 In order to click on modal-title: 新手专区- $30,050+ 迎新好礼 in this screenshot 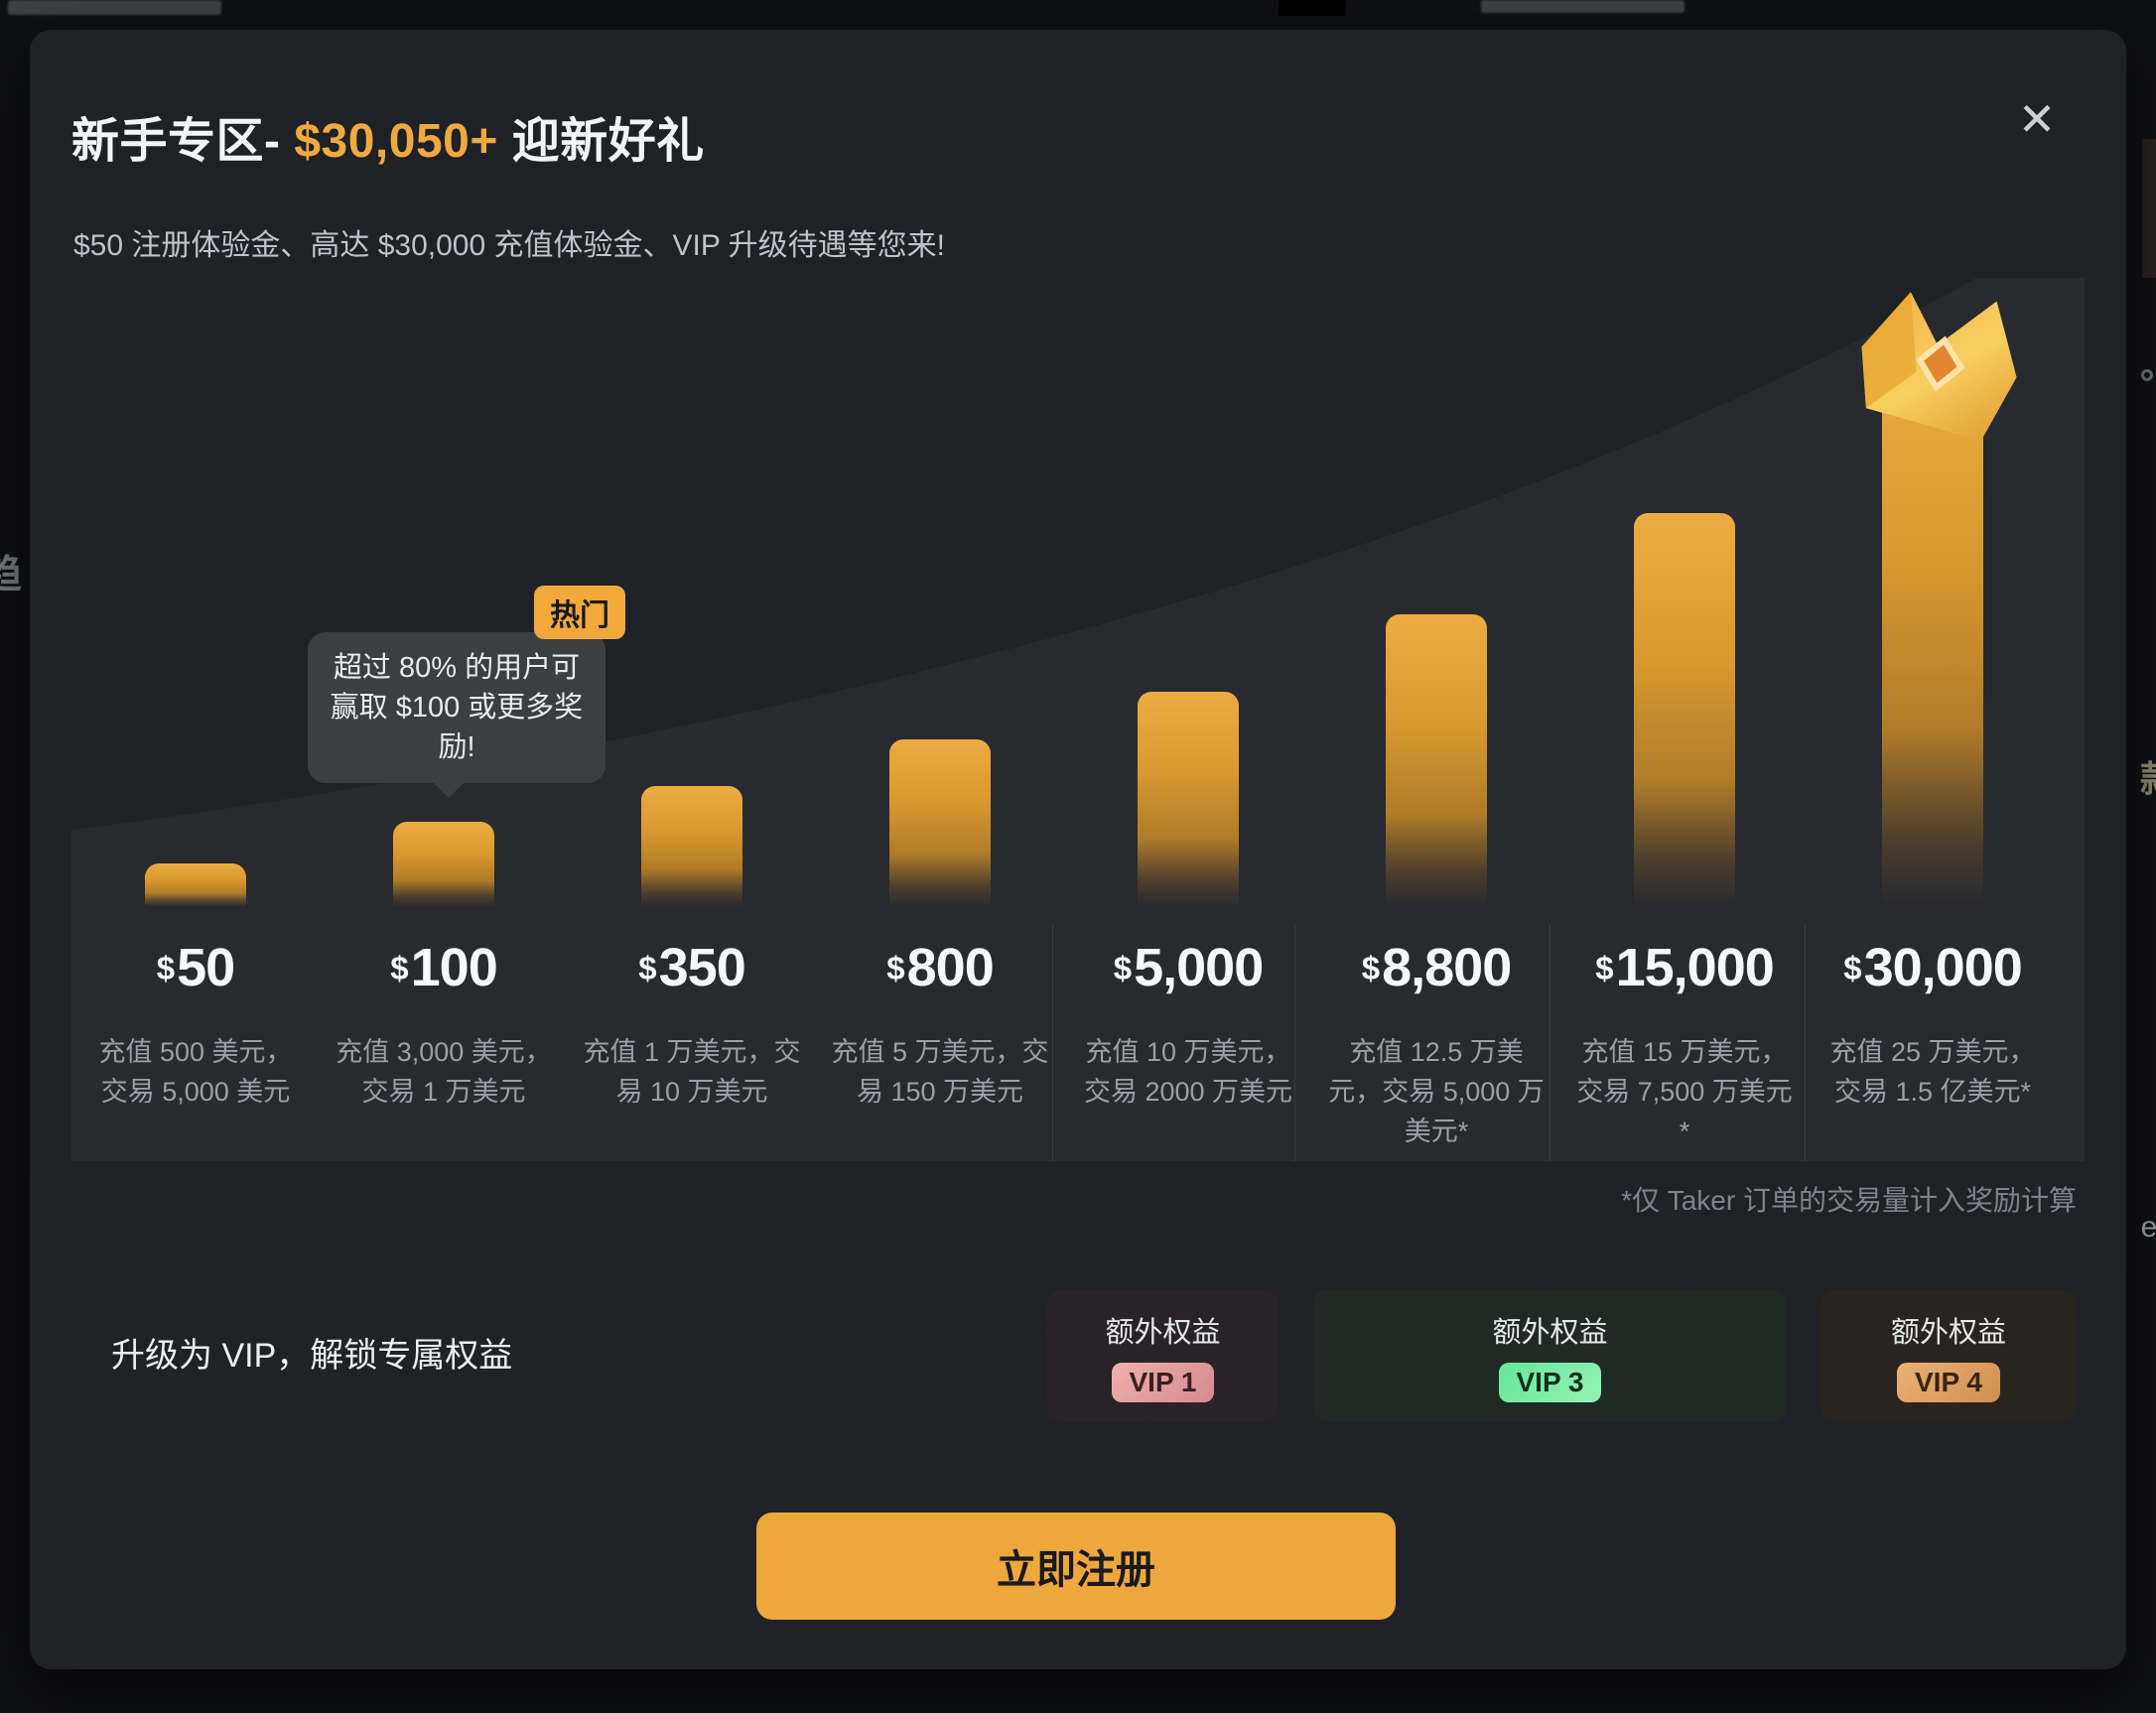, I will do `click(388, 136)`.